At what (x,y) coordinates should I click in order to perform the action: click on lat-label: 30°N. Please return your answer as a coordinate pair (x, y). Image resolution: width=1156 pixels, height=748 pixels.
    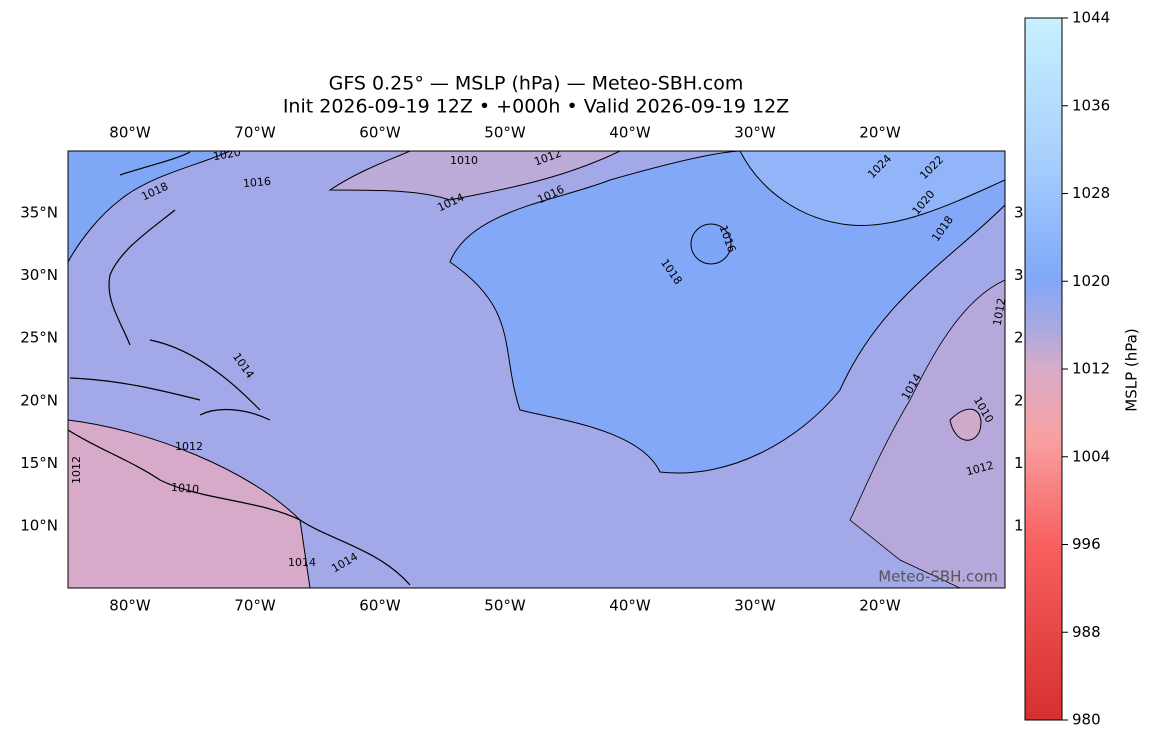
    Looking at the image, I should click on (39, 275).